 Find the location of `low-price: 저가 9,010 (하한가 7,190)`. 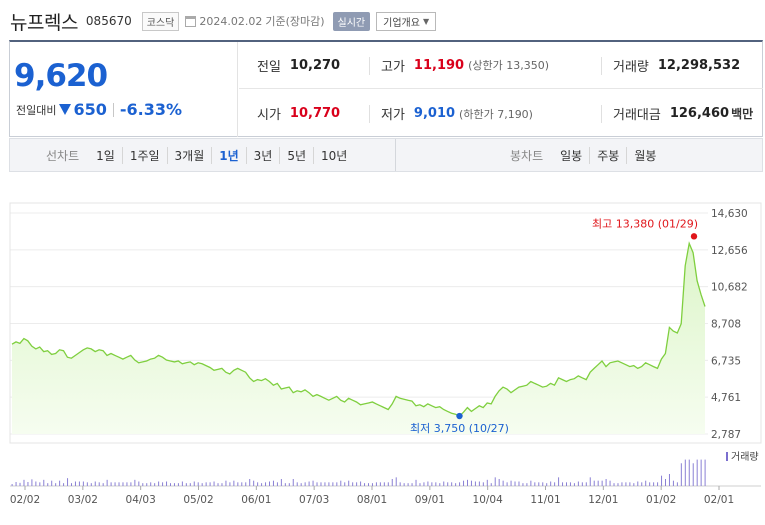

low-price: 저가 9,010 (하한가 7,190) is located at coordinates (457, 113).